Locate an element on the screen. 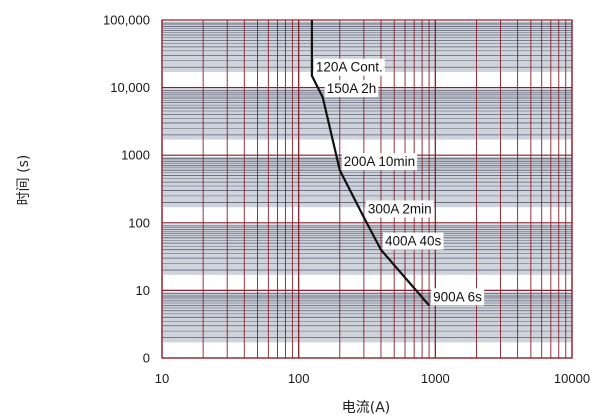  x-axis-title: 电流(A) is located at coordinates (366, 408).